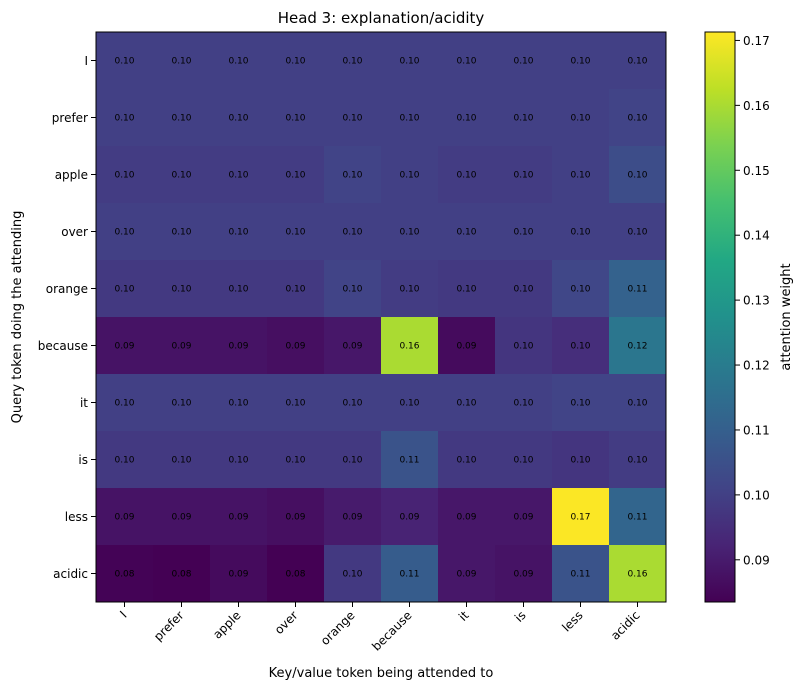 The height and width of the screenshot is (690, 803). Describe the element at coordinates (625, 625) in the screenshot. I see `x-tick-label: acidic` at that location.